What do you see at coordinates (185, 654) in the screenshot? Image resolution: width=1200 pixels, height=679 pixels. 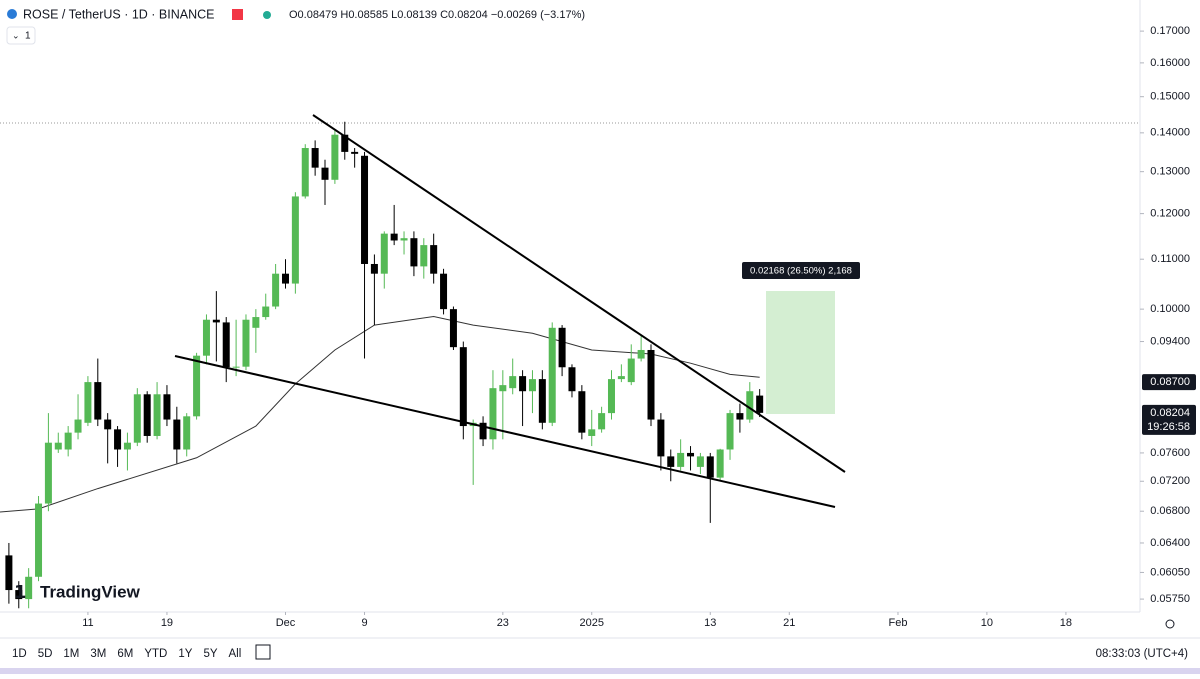 I see `range-button: 1Y` at bounding box center [185, 654].